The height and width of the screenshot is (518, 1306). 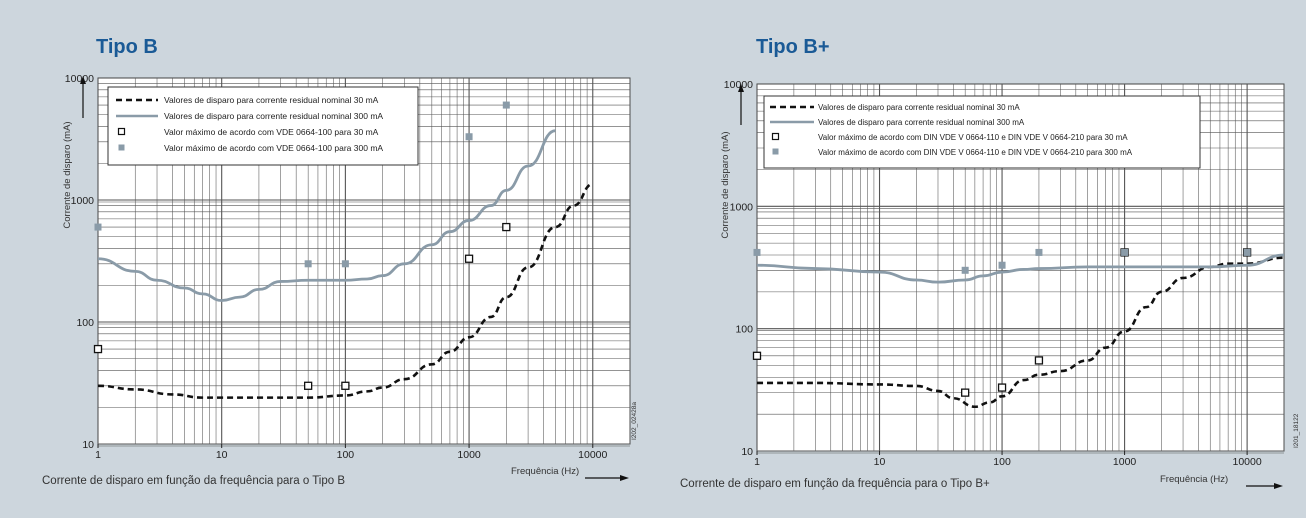 What do you see at coordinates (634, 421) in the screenshot?
I see `figure-code: I202_02428a` at bounding box center [634, 421].